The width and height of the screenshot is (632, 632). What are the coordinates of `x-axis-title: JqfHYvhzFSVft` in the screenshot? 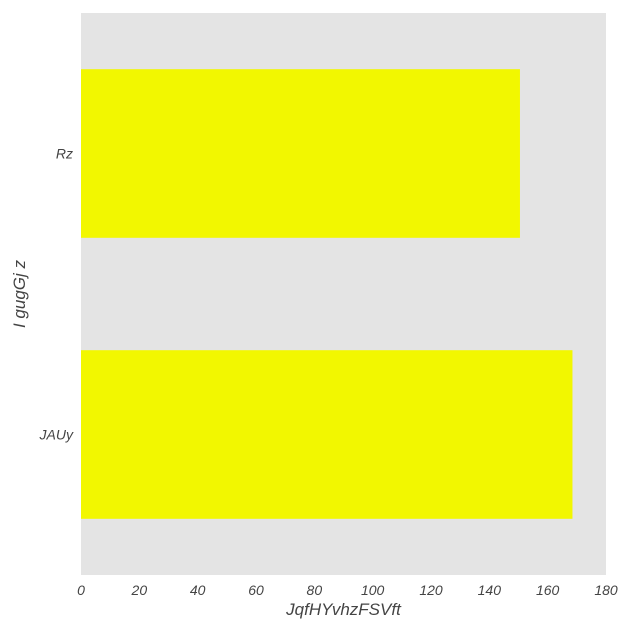 It's located at (343, 609).